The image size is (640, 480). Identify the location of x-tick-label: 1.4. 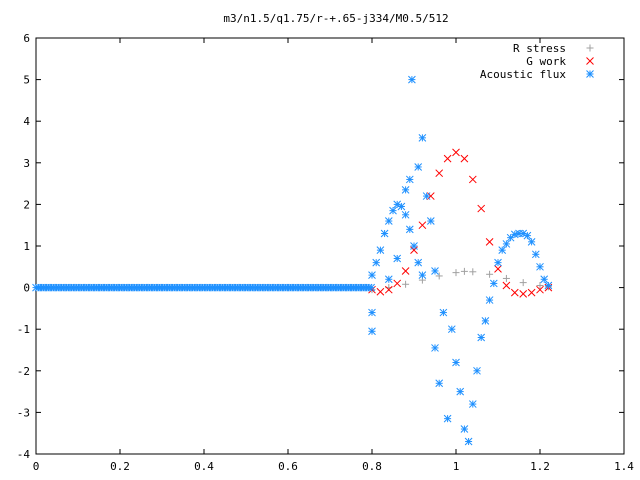
(624, 466).